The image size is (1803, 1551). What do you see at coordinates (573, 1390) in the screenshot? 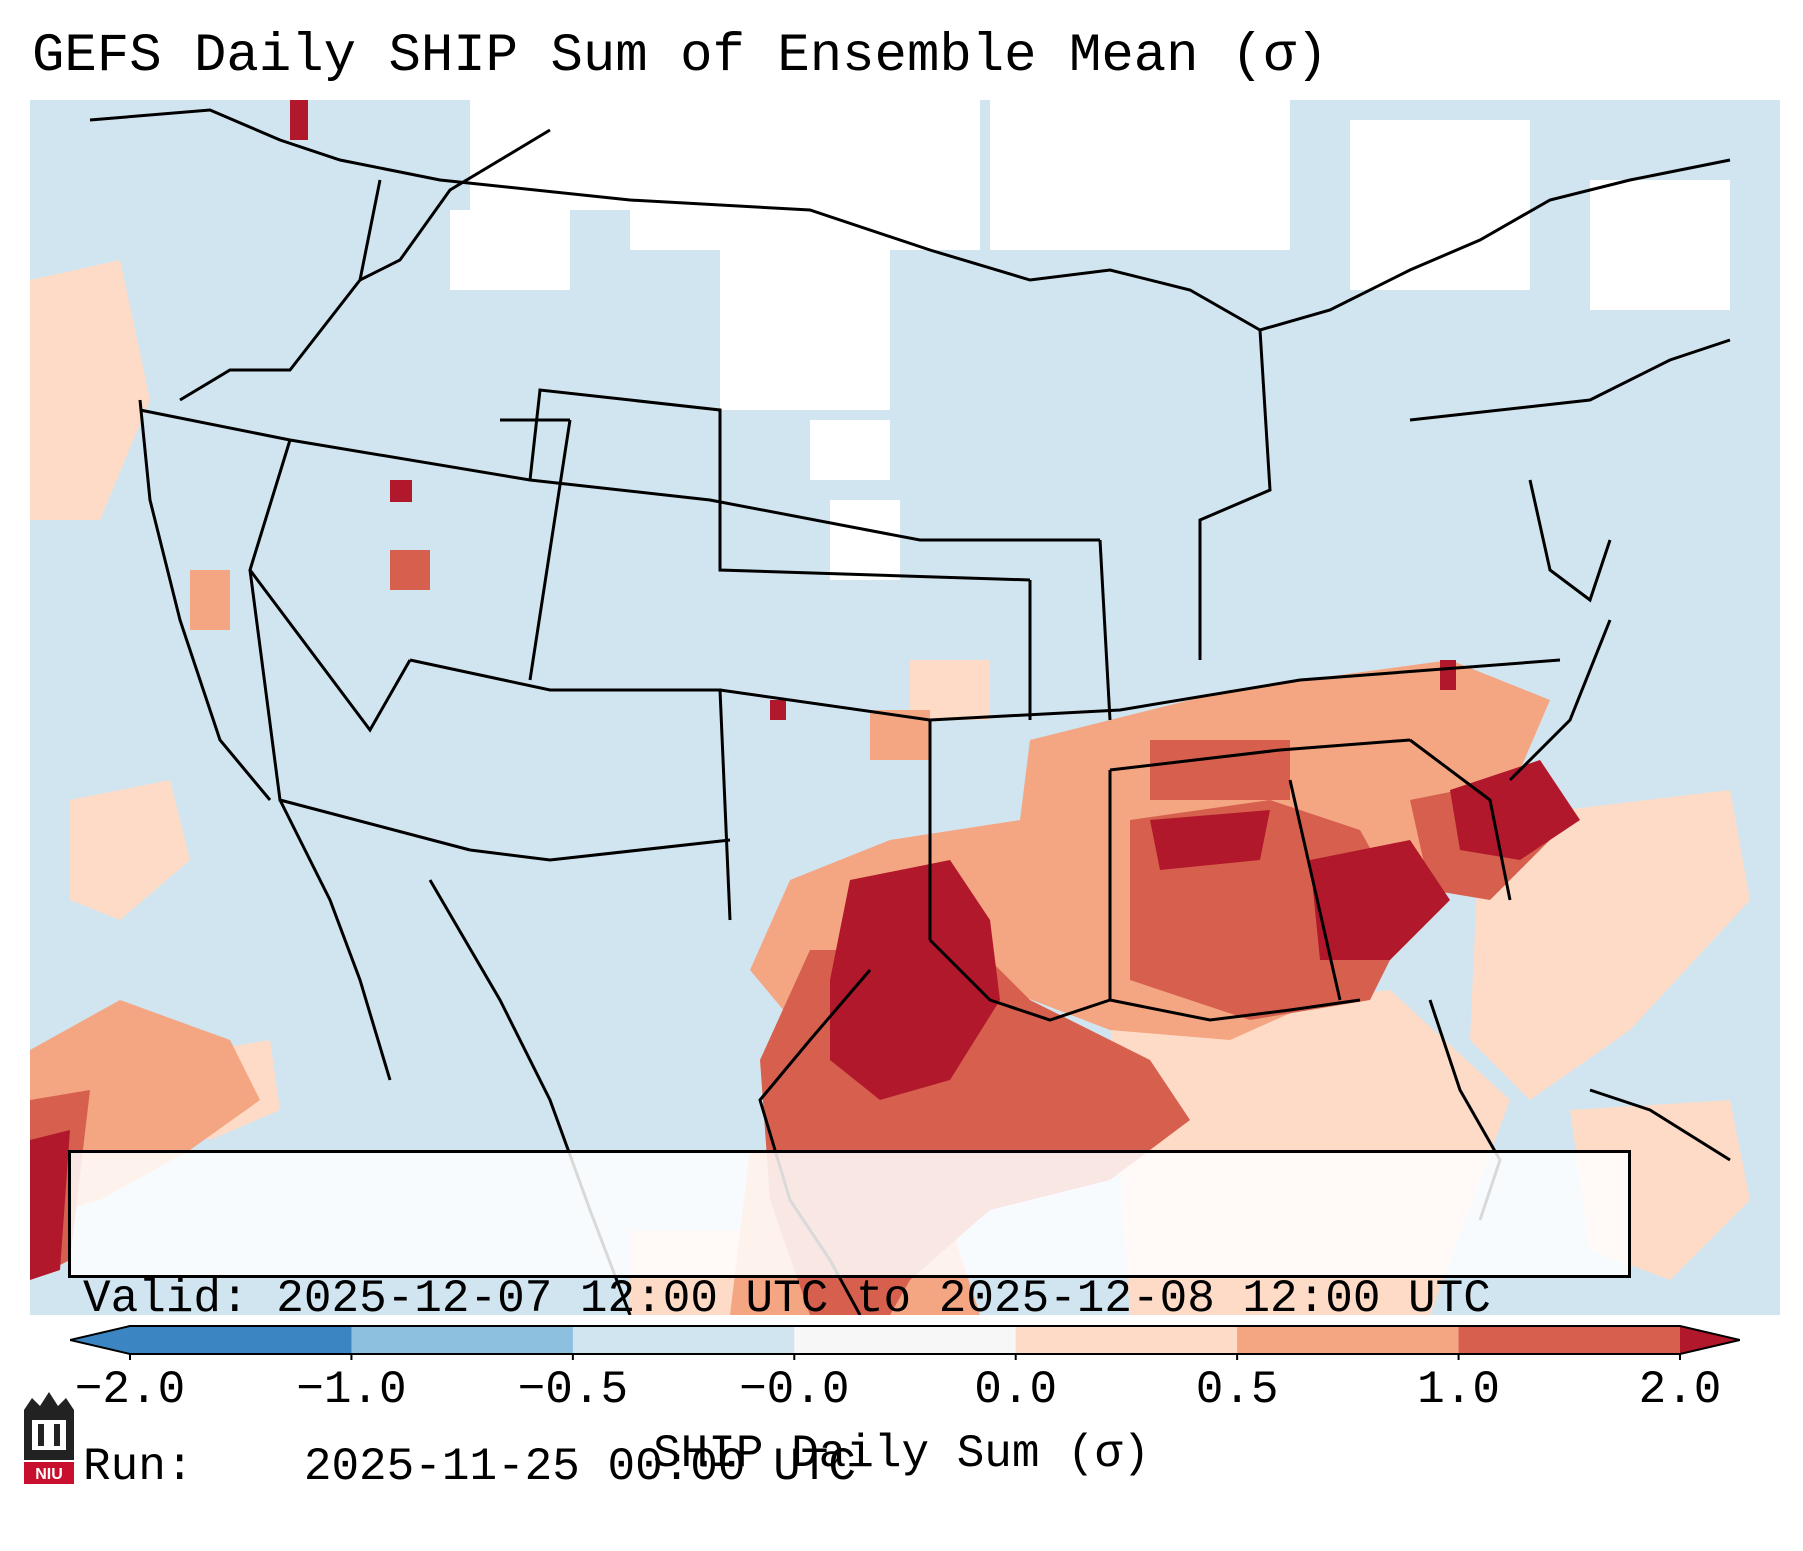
I see `colorbar-tick-label: −0.5` at bounding box center [573, 1390].